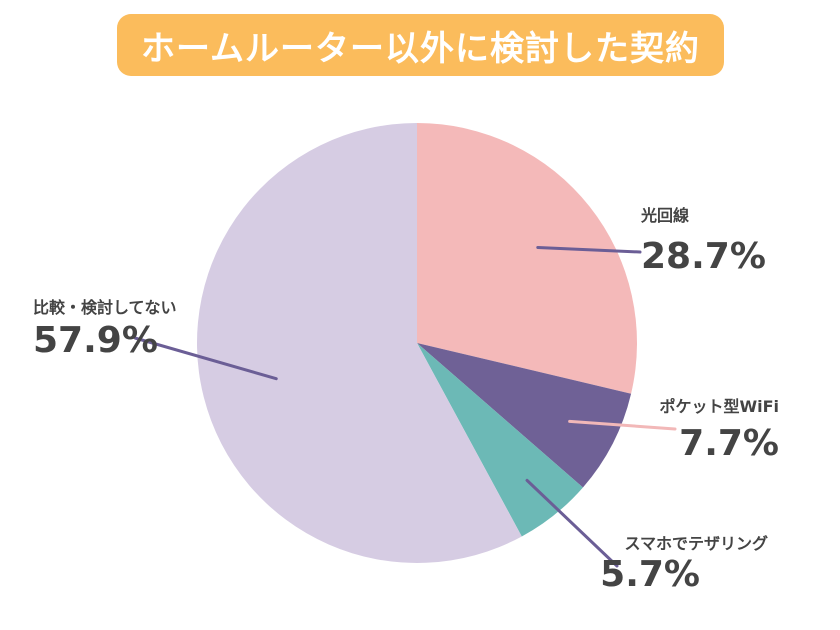 The height and width of the screenshot is (630, 840). I want to click on slice-value-2: 7.7%, so click(729, 443).